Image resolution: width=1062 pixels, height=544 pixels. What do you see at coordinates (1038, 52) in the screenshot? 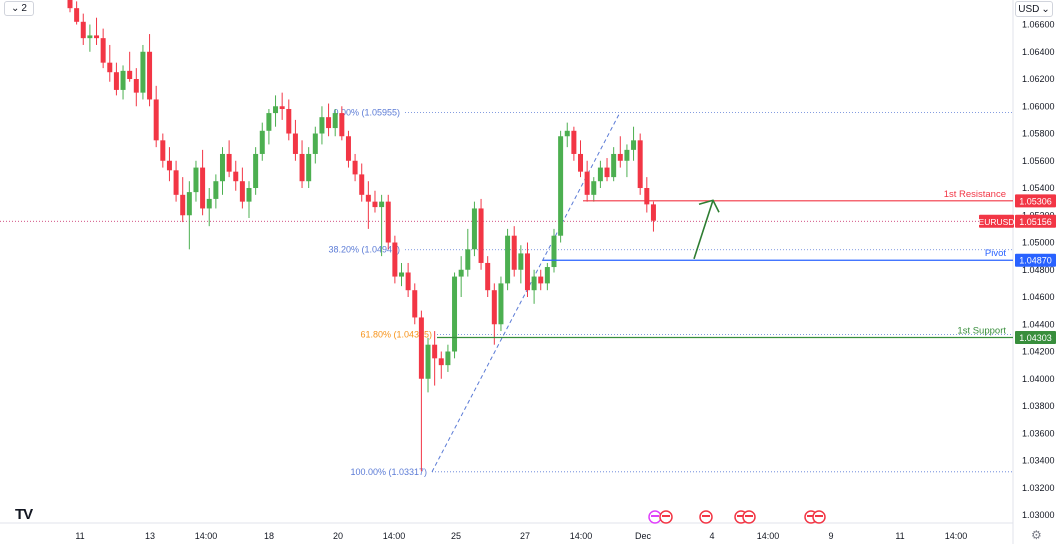
I see `y-tick-label: 1.06400` at bounding box center [1038, 52].